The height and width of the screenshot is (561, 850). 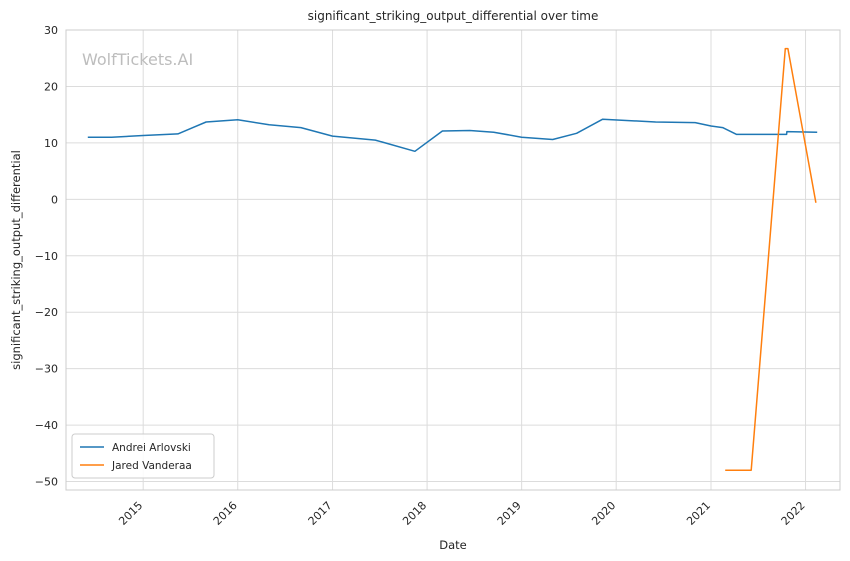 I want to click on x-tick-label: 2017, so click(x=320, y=513).